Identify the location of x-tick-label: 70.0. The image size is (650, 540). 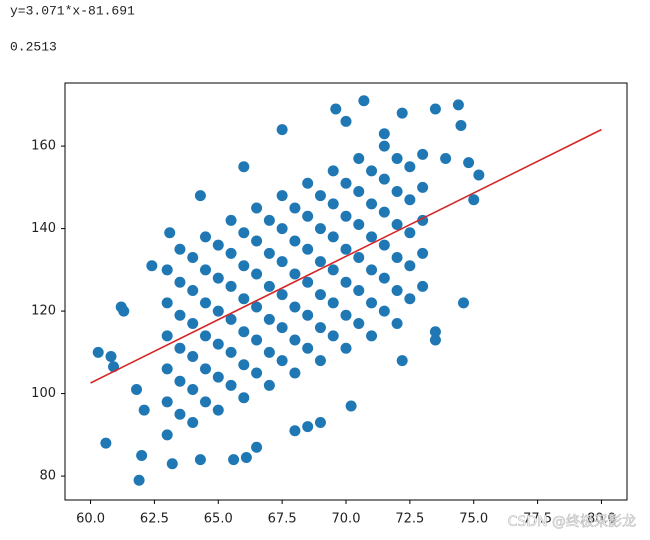
(346, 519).